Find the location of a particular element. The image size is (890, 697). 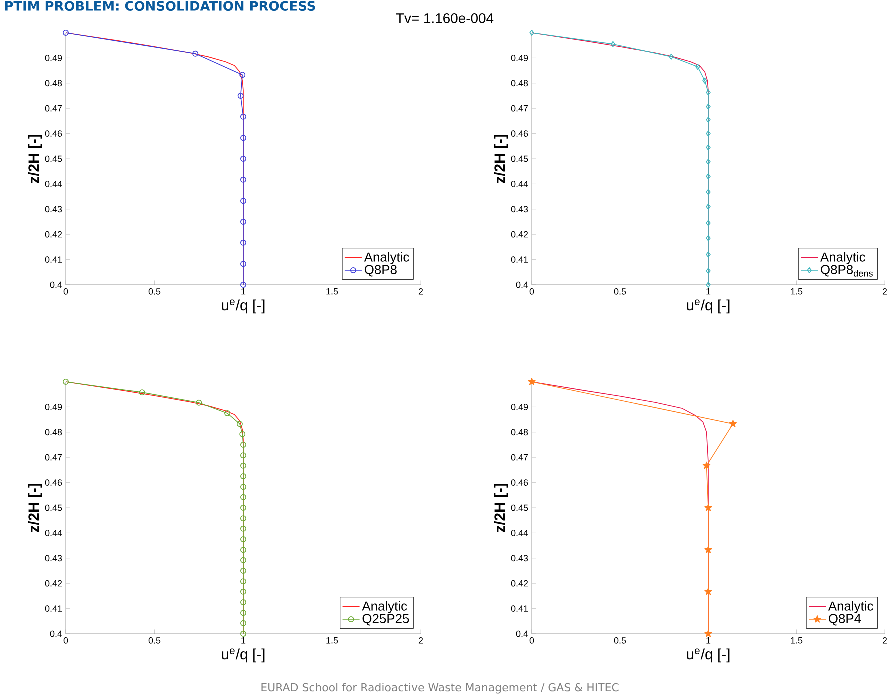

chart-title: Tv= 1.160e-004 is located at coordinates (445, 19).